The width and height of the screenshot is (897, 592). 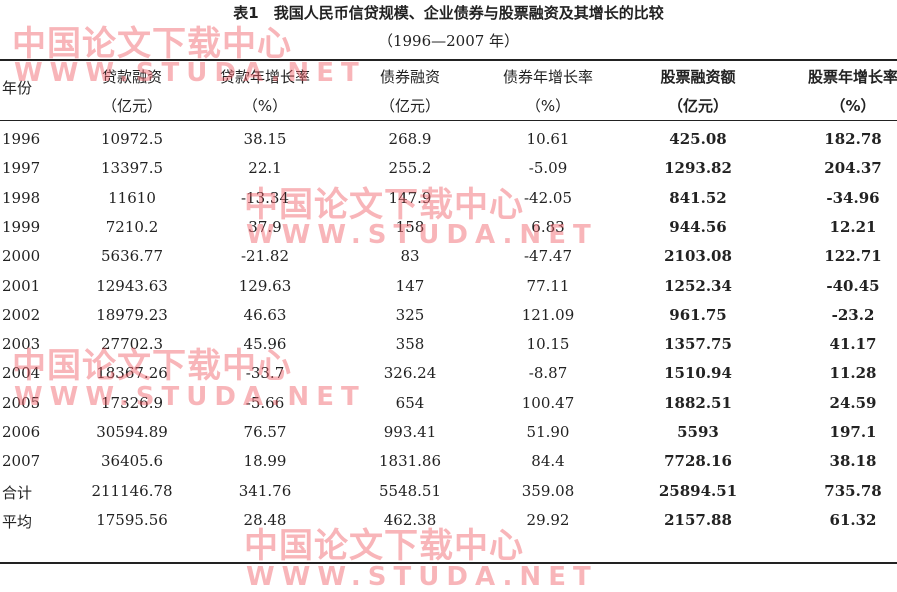 What do you see at coordinates (548, 373) in the screenshot?
I see `table-cell: -8.87` at bounding box center [548, 373].